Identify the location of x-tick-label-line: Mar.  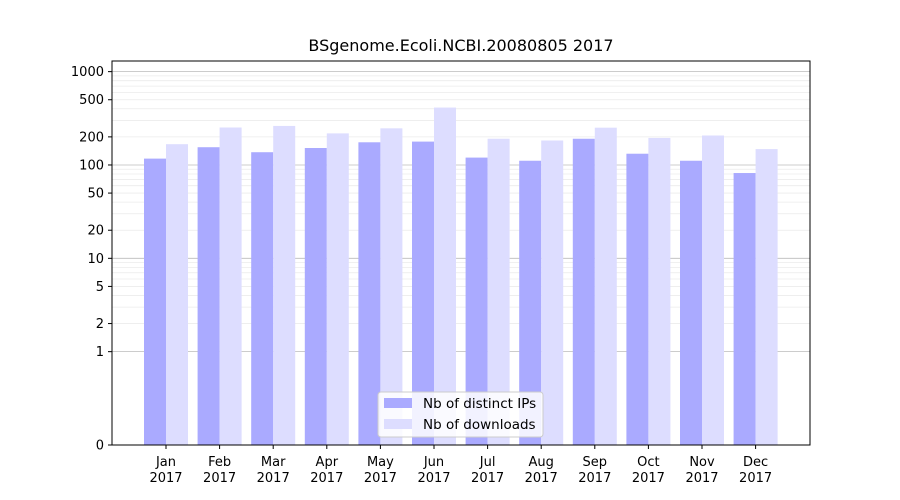
(273, 462).